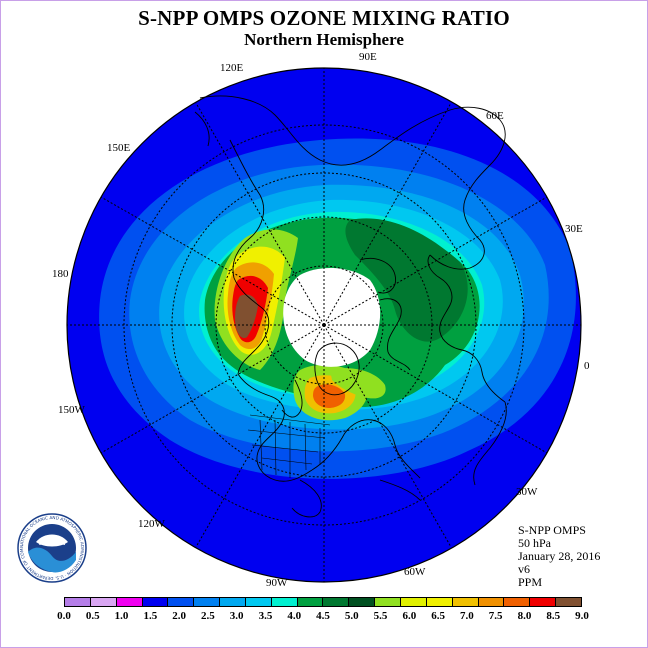 The width and height of the screenshot is (648, 648). Describe the element at coordinates (395, 334) in the screenshot. I see `coast-scandinavia` at that location.